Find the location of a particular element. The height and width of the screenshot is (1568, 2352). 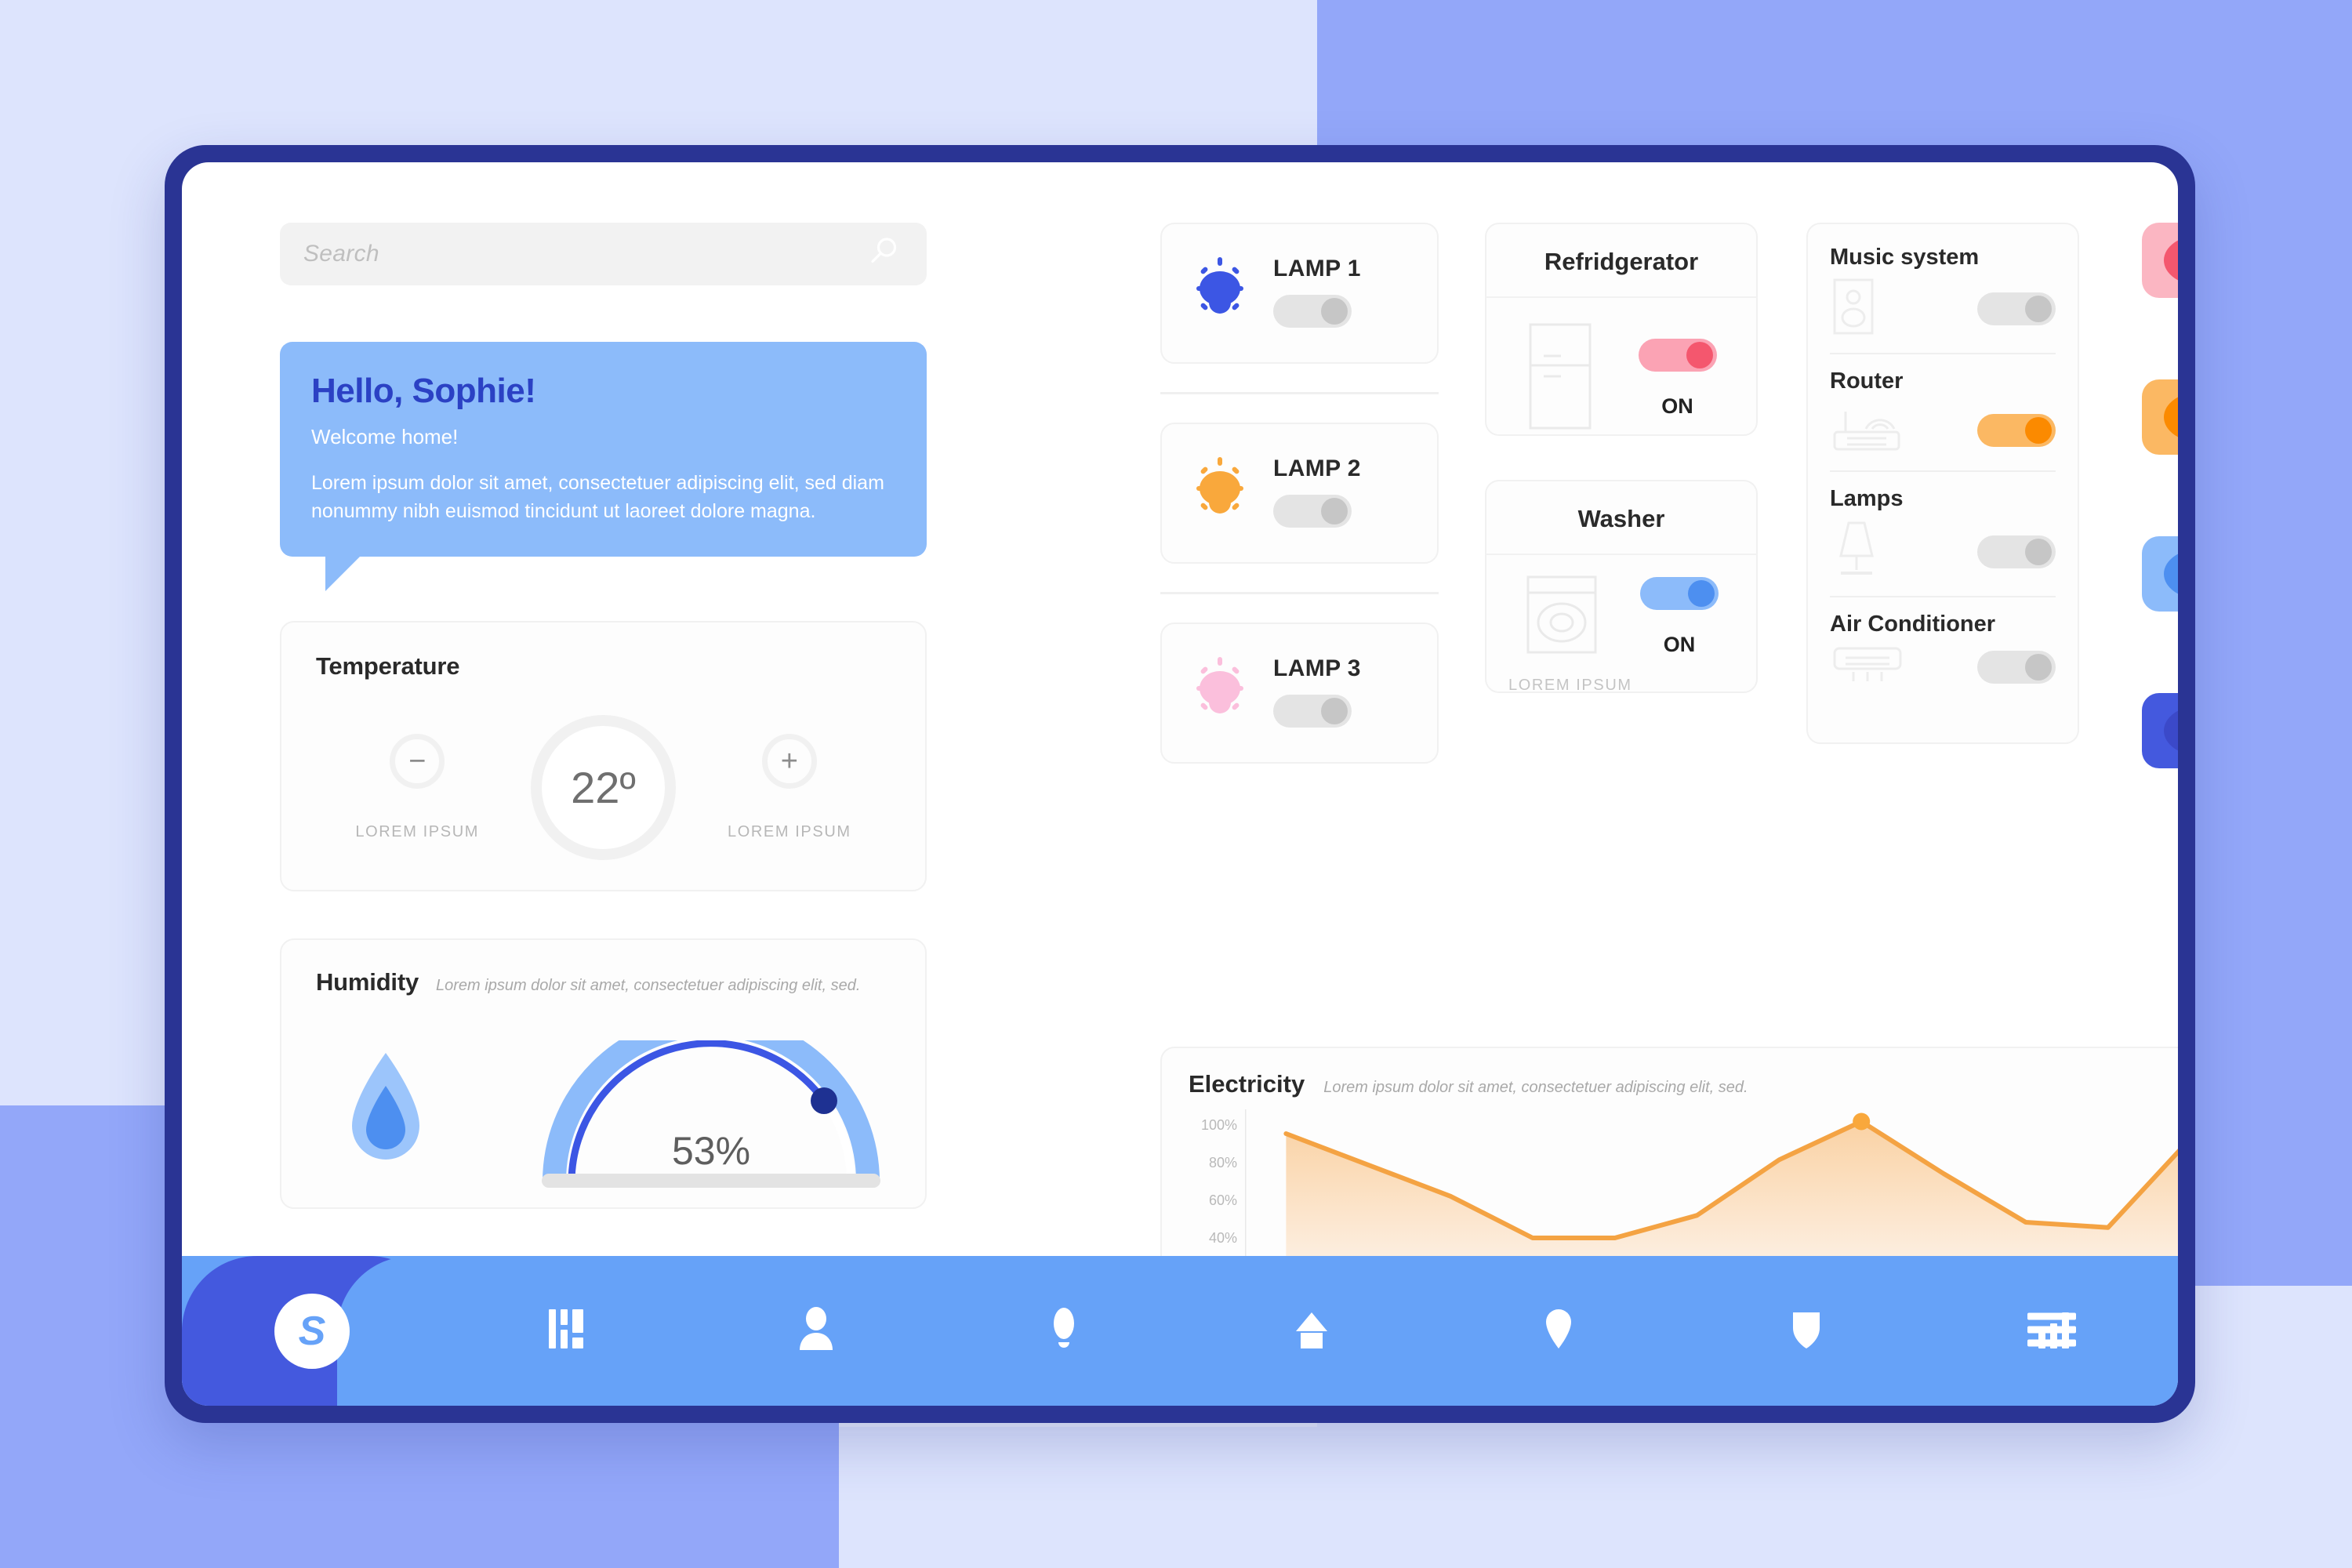

device-body-music is located at coordinates (1943, 308).